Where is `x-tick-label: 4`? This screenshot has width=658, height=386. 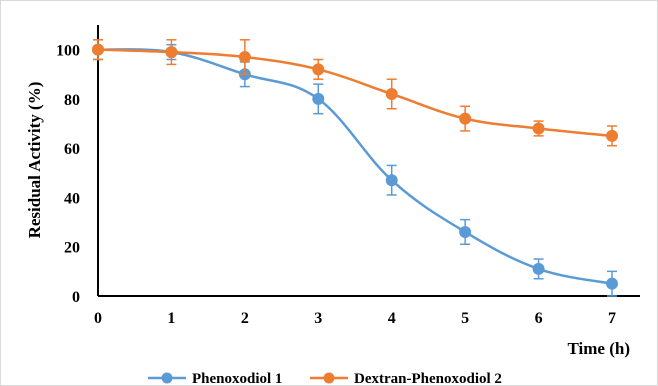 x-tick-label: 4 is located at coordinates (392, 318).